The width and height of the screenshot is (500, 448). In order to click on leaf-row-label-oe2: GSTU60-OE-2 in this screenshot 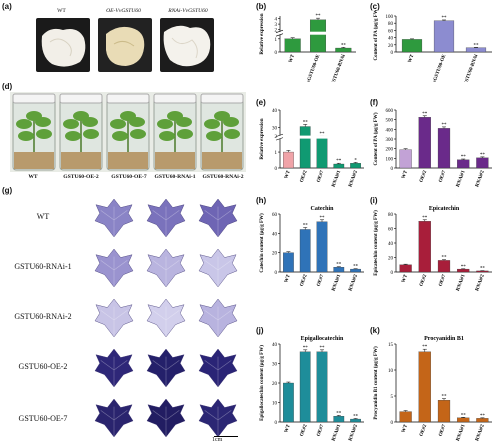, I will do `click(43, 366)`.